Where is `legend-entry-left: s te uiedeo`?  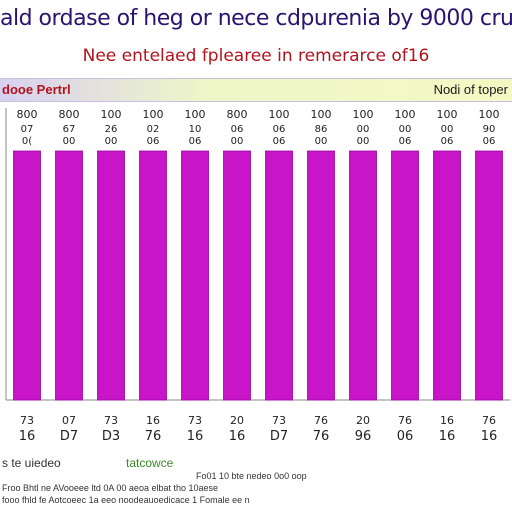 legend-entry-left: s te uiedeo is located at coordinates (31, 463).